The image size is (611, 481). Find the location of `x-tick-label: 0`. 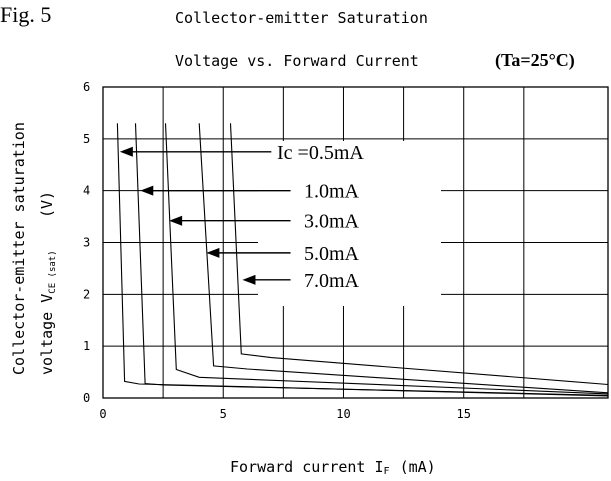

x-tick-label: 0 is located at coordinates (102, 414).